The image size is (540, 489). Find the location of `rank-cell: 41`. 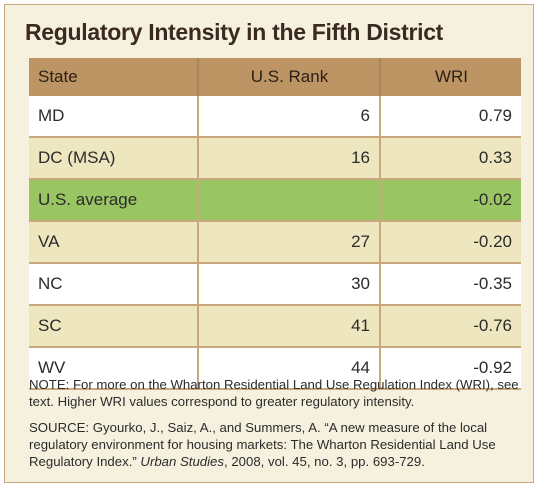

rank-cell: 41 is located at coordinates (289, 326).